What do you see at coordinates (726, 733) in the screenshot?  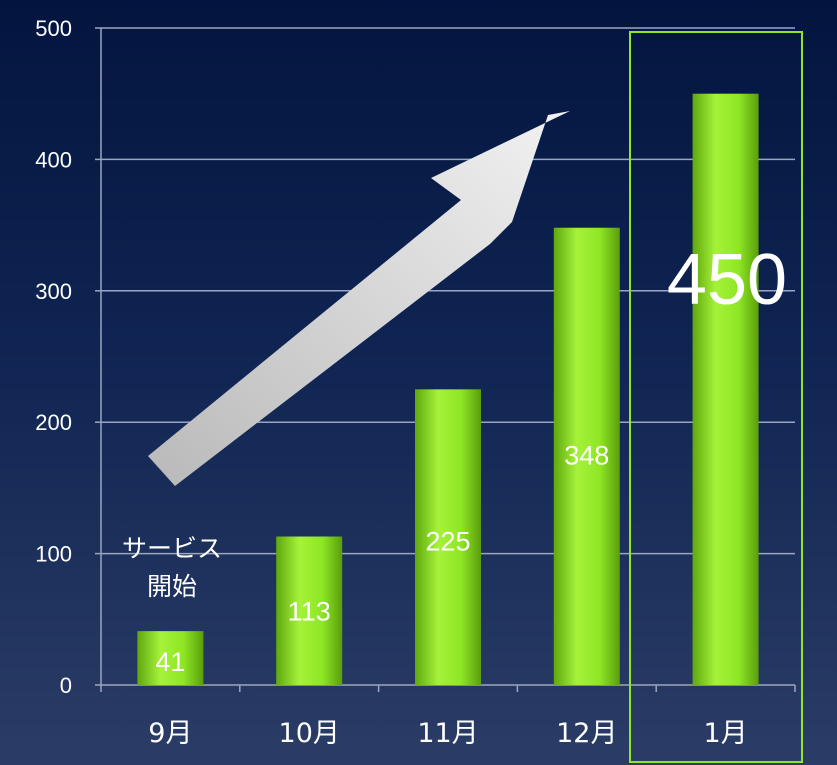 I see `x-tick-label: 1月` at bounding box center [726, 733].